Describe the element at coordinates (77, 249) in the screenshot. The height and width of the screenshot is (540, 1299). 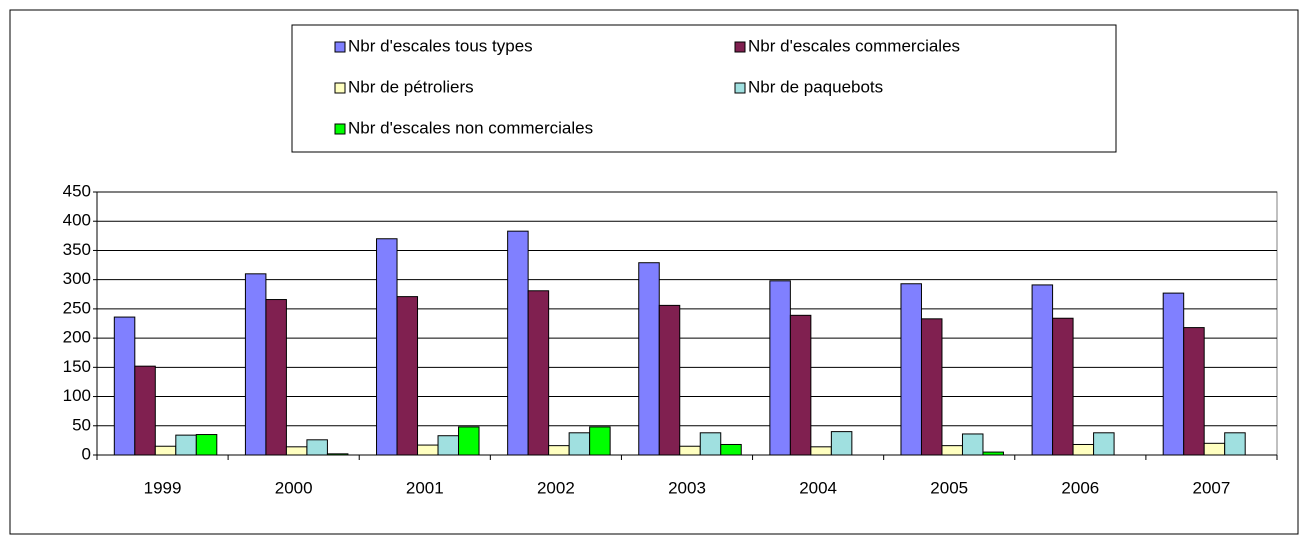
I see `y-tick-label: 350` at that location.